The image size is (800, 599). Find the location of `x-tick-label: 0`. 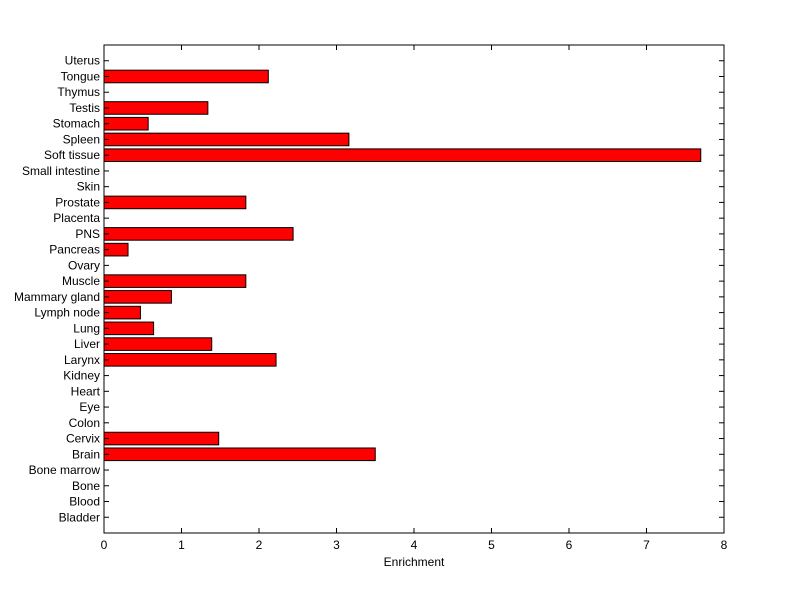

x-tick-label: 0 is located at coordinates (104, 545).